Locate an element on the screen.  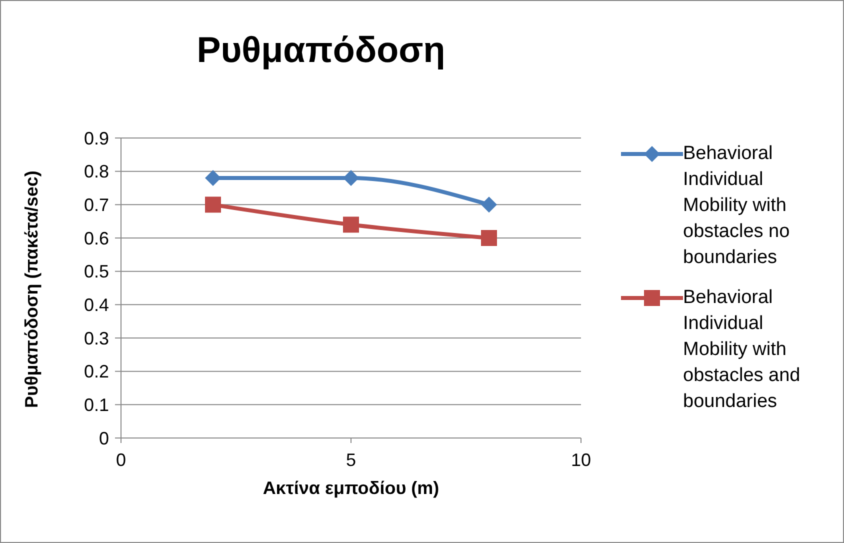
x-axis-title: Ακτίνα εμποδίου (m) is located at coordinates (351, 488).